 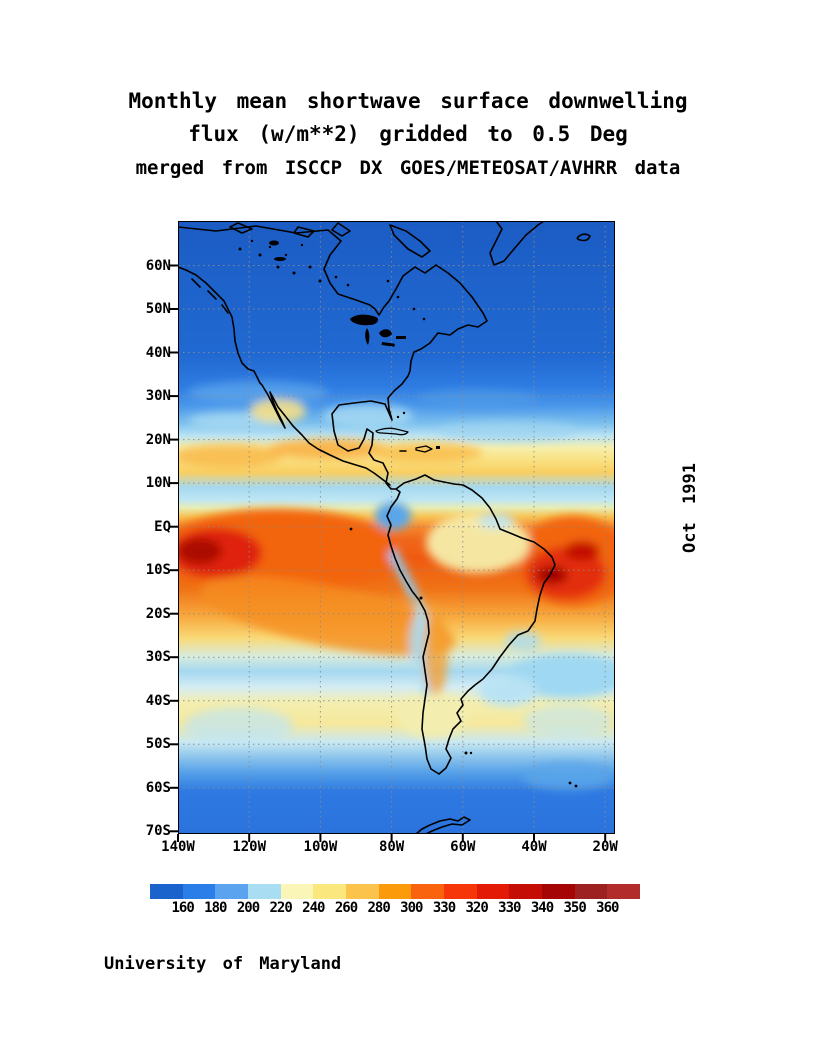 What do you see at coordinates (320, 847) in the screenshot?
I see `lon-tick-label-100W: 100W` at bounding box center [320, 847].